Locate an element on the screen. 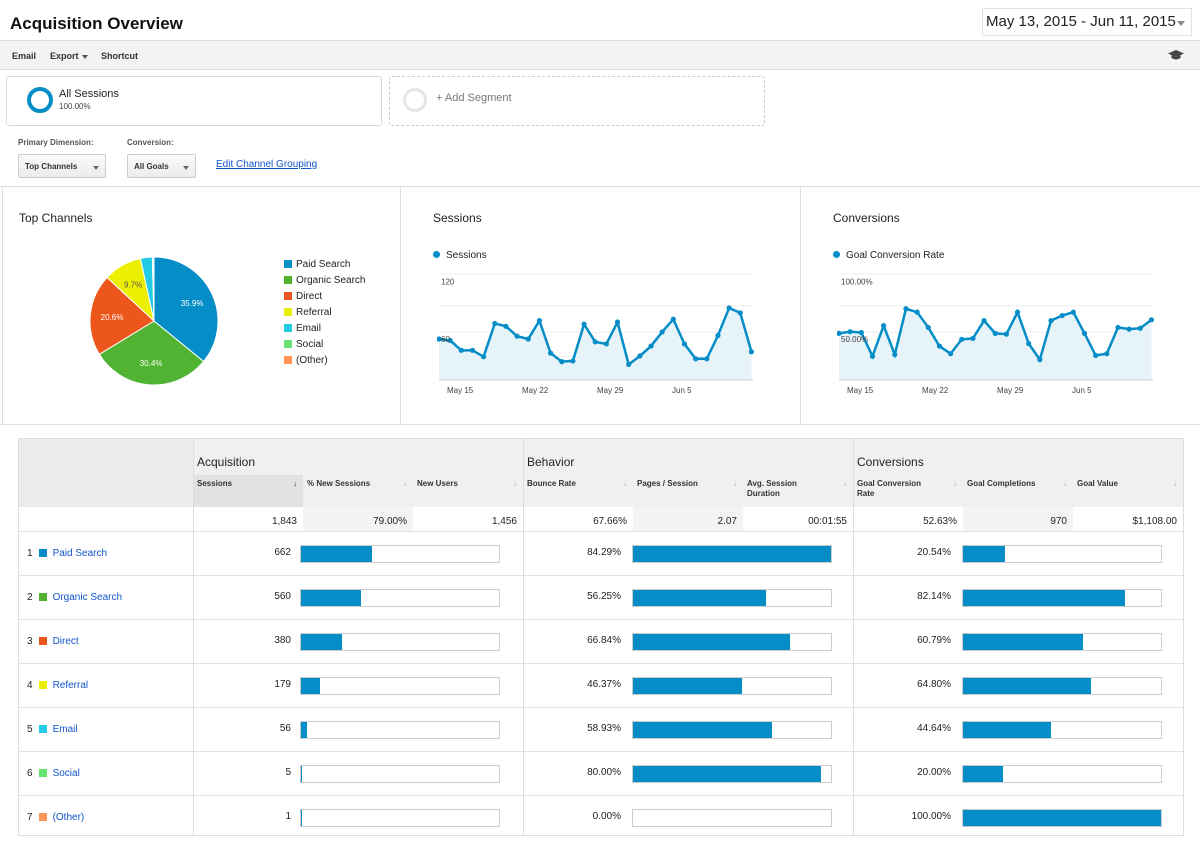 The height and width of the screenshot is (844, 1200). bounce-rate-value: 84.29% is located at coordinates (604, 552).